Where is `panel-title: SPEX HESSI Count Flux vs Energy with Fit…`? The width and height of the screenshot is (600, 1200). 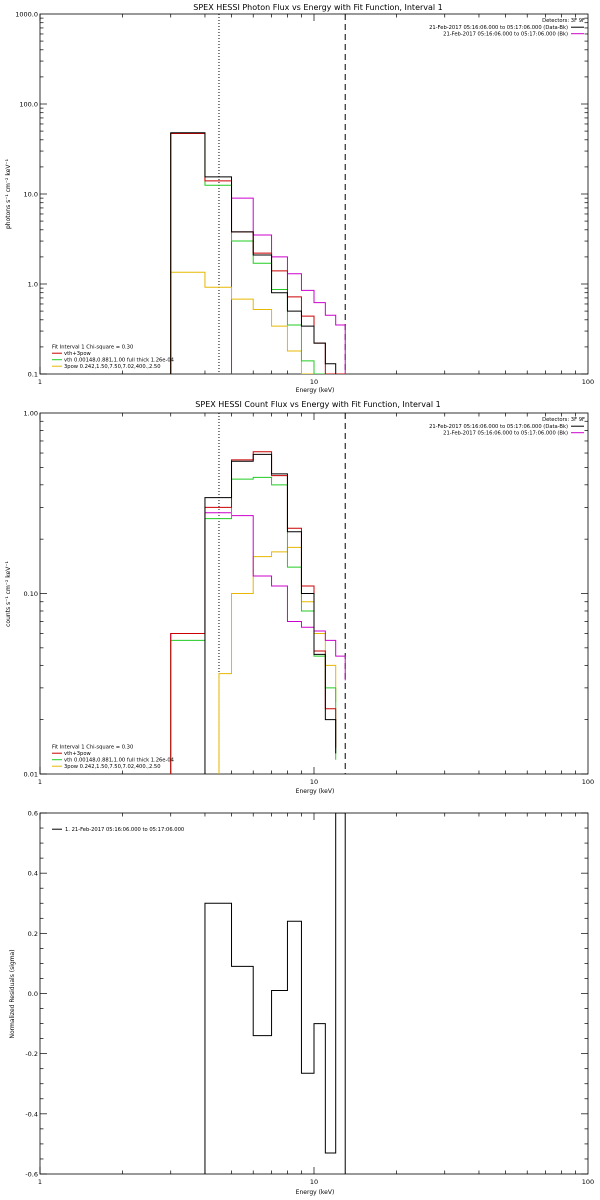 panel-title: SPEX HESSI Count Flux vs Energy with Fit… is located at coordinates (317, 404).